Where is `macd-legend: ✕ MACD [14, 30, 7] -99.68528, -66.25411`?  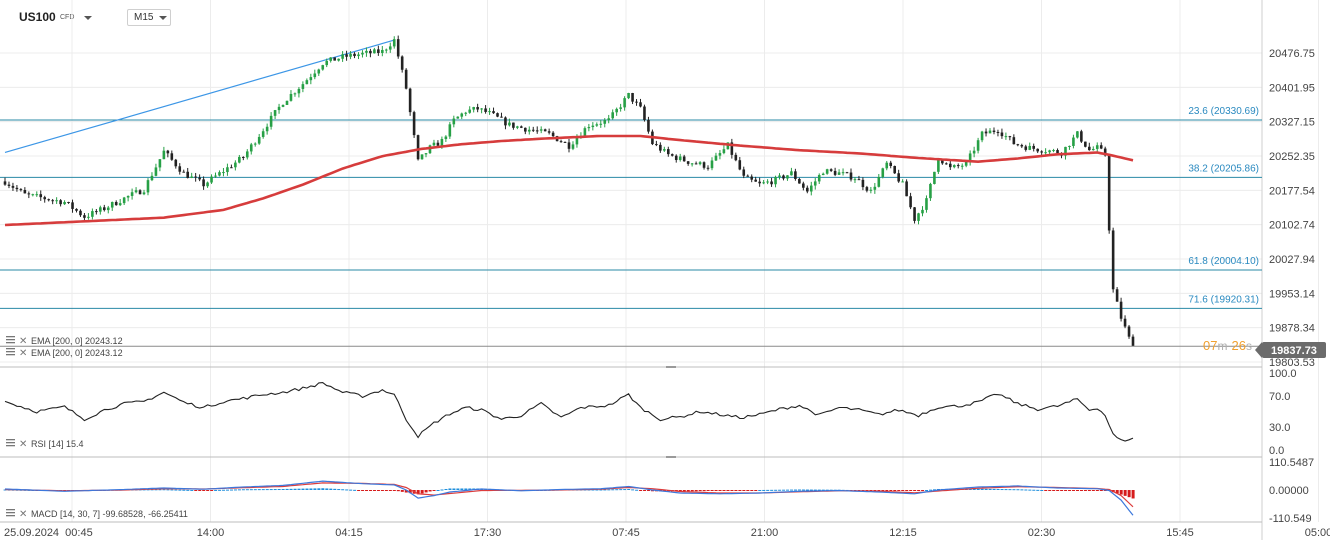
macd-legend: ✕ MACD [14, 30, 7] -99.68528, -66.25411 is located at coordinates (97, 514).